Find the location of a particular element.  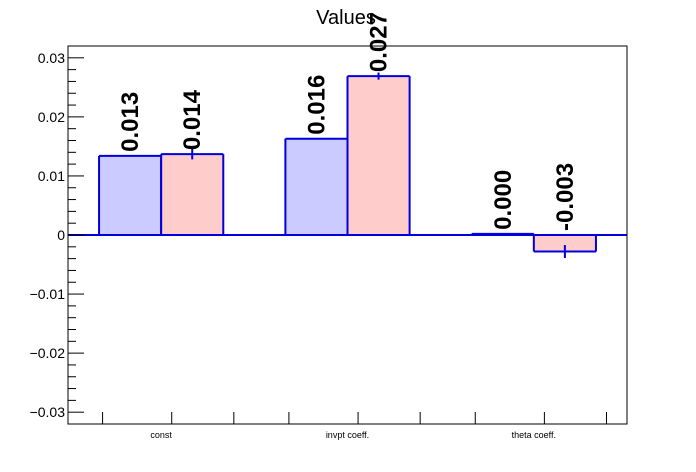

y-tick-label: 0.01 is located at coordinates (51, 176).